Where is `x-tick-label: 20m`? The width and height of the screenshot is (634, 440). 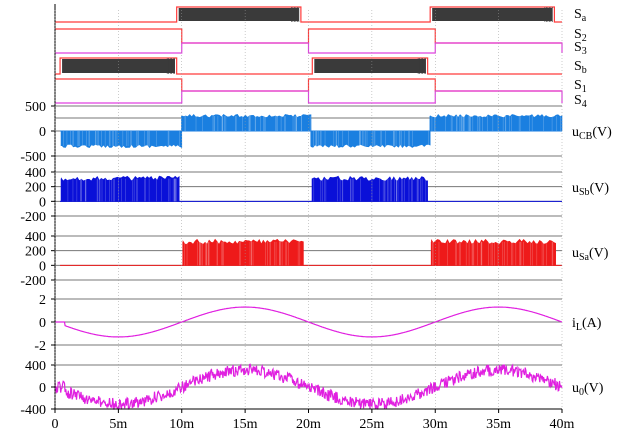
x-tick-label: 20m is located at coordinates (308, 424).